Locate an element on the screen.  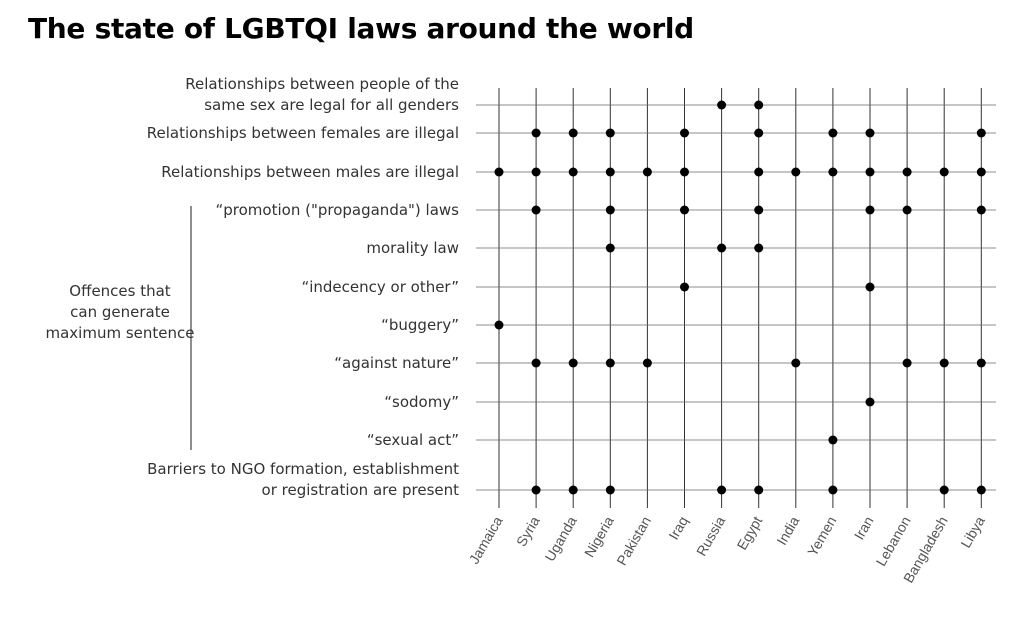
row-label: “promotion ("propaganda") laws is located at coordinates (338, 210).